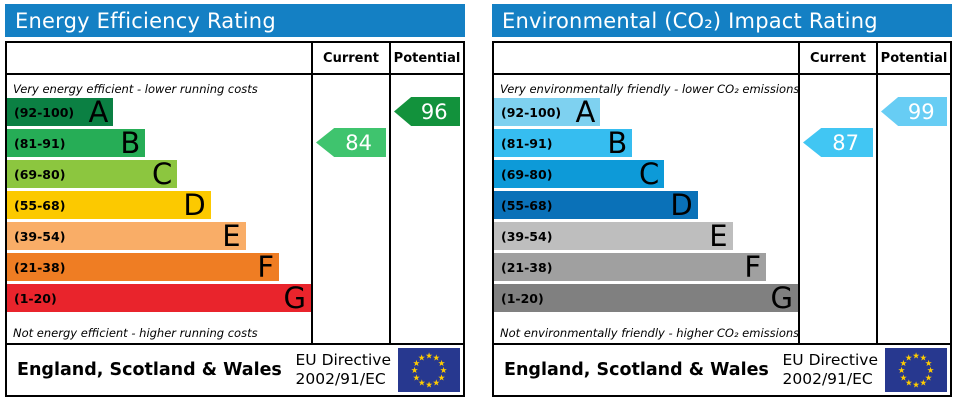 The width and height of the screenshot is (957, 404). Describe the element at coordinates (913, 209) in the screenshot. I see `co2-potential-column: 99` at that location.